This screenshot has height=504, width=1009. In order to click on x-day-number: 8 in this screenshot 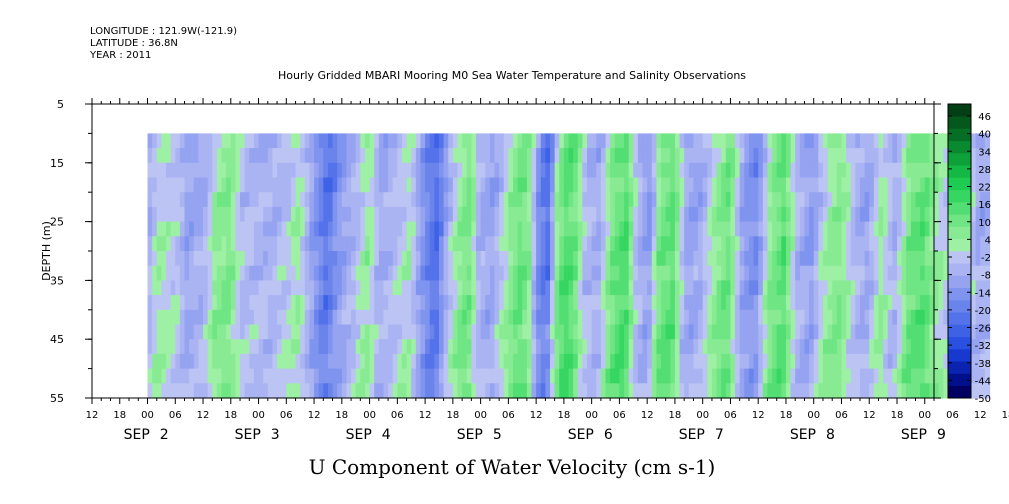, I will do `click(830, 435)`.